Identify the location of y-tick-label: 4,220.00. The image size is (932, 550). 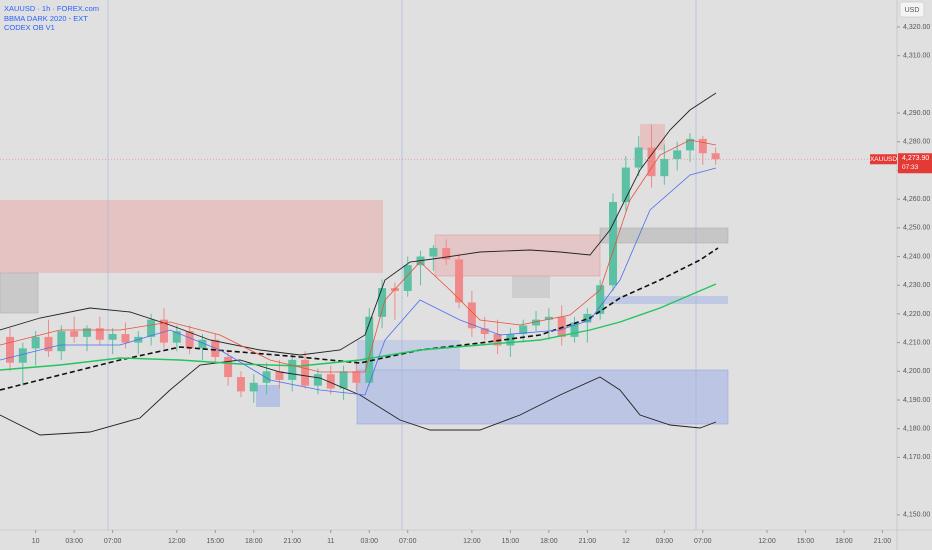
(916, 314).